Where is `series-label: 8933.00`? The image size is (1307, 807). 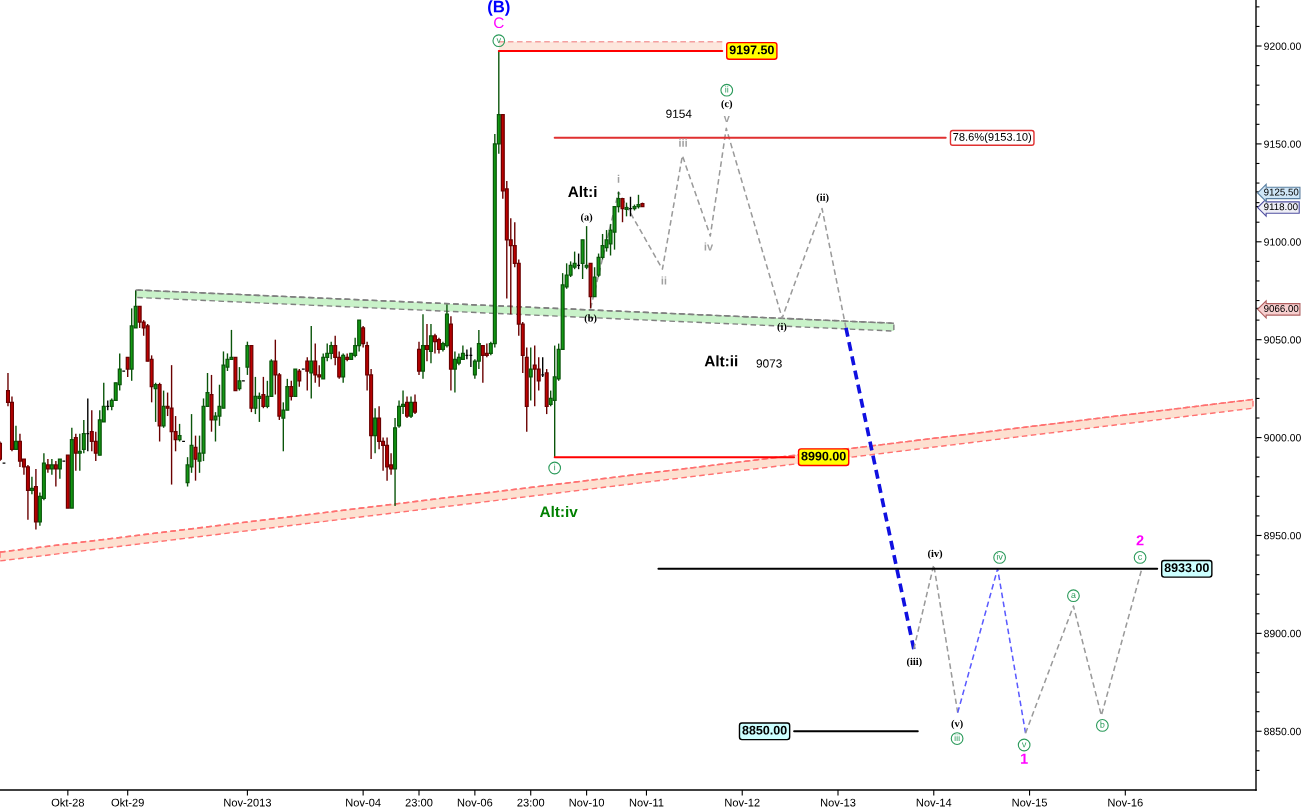
series-label: 8933.00 is located at coordinates (1186, 568).